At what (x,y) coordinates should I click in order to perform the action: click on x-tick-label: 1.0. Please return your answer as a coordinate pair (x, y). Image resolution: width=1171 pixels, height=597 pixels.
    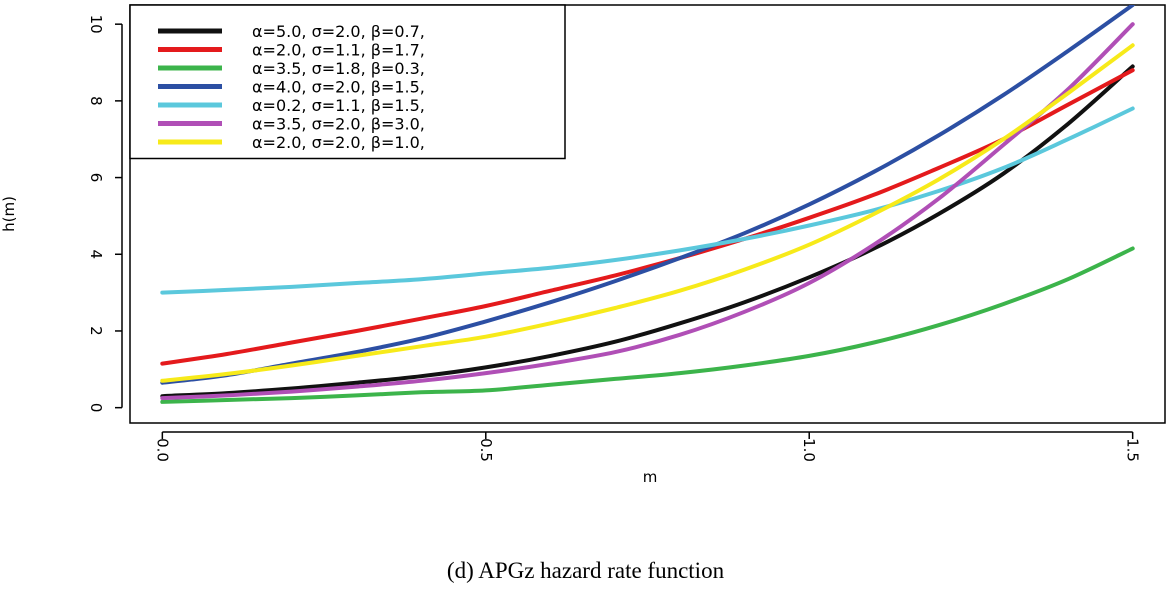
    Looking at the image, I should click on (809, 450).